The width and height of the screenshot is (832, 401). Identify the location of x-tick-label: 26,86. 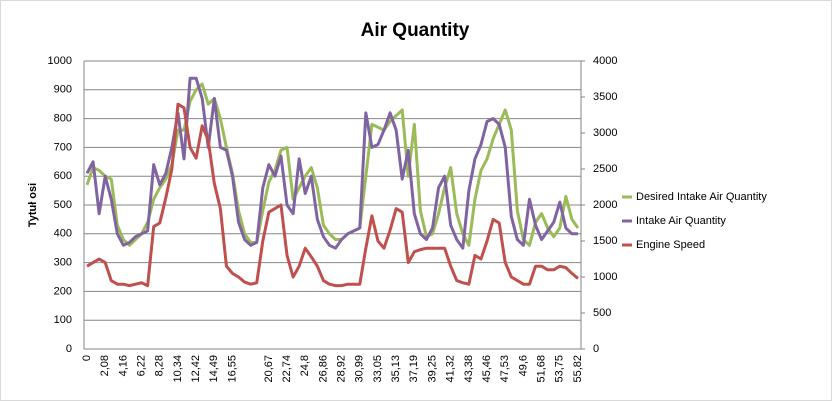
(323, 369).